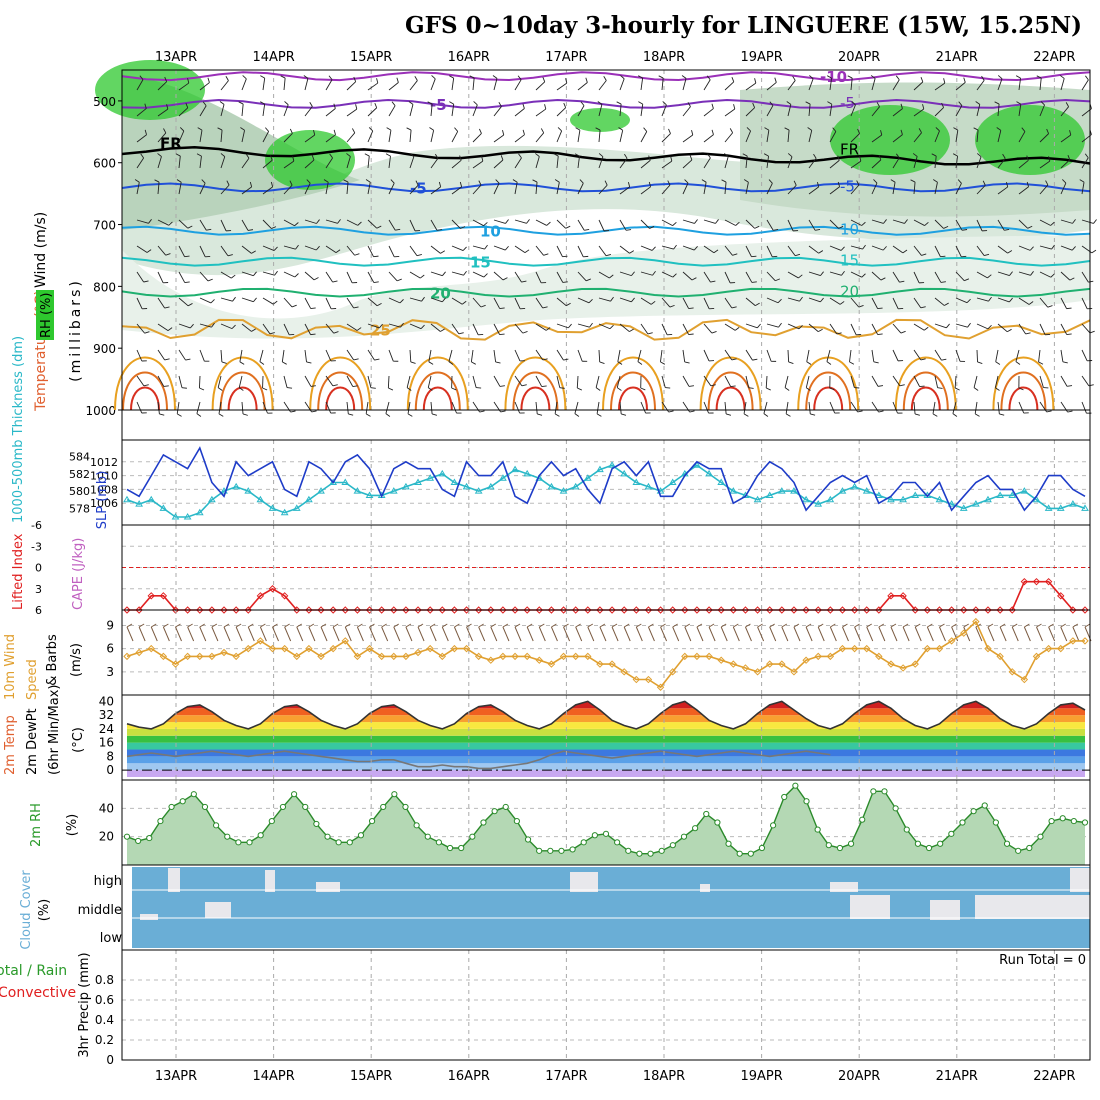 The width and height of the screenshot is (1100, 1100). I want to click on date-label-bottom: 16APR, so click(469, 1076).